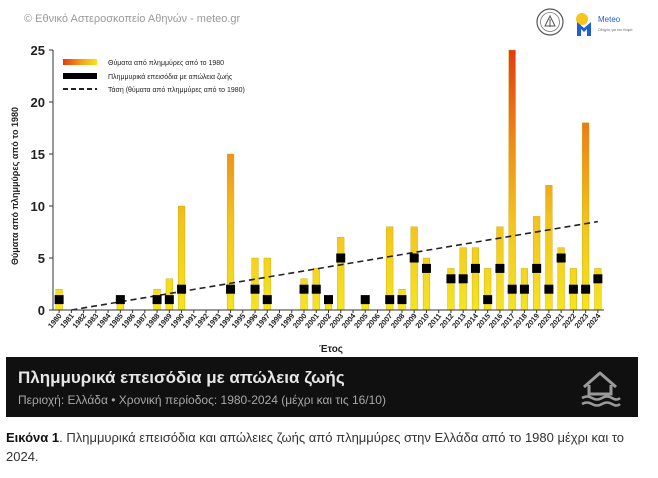  I want to click on meteo-logo: Meteo Οδηγός για τον Καιρό, so click(604, 24).